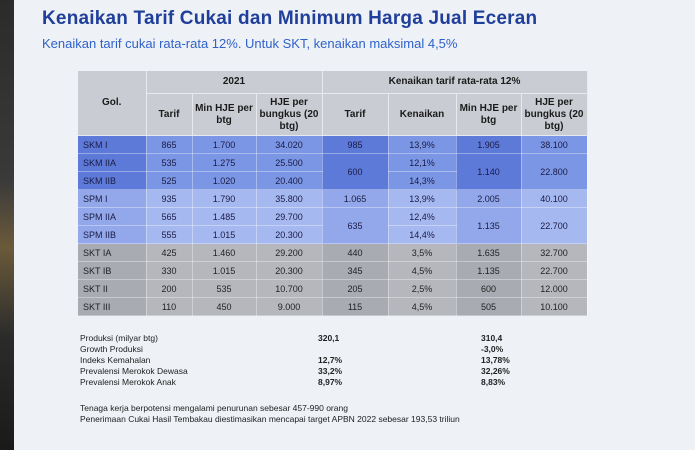 The image size is (695, 450). What do you see at coordinates (112, 270) in the screenshot?
I see `cell-gol: SKT IB` at bounding box center [112, 270].